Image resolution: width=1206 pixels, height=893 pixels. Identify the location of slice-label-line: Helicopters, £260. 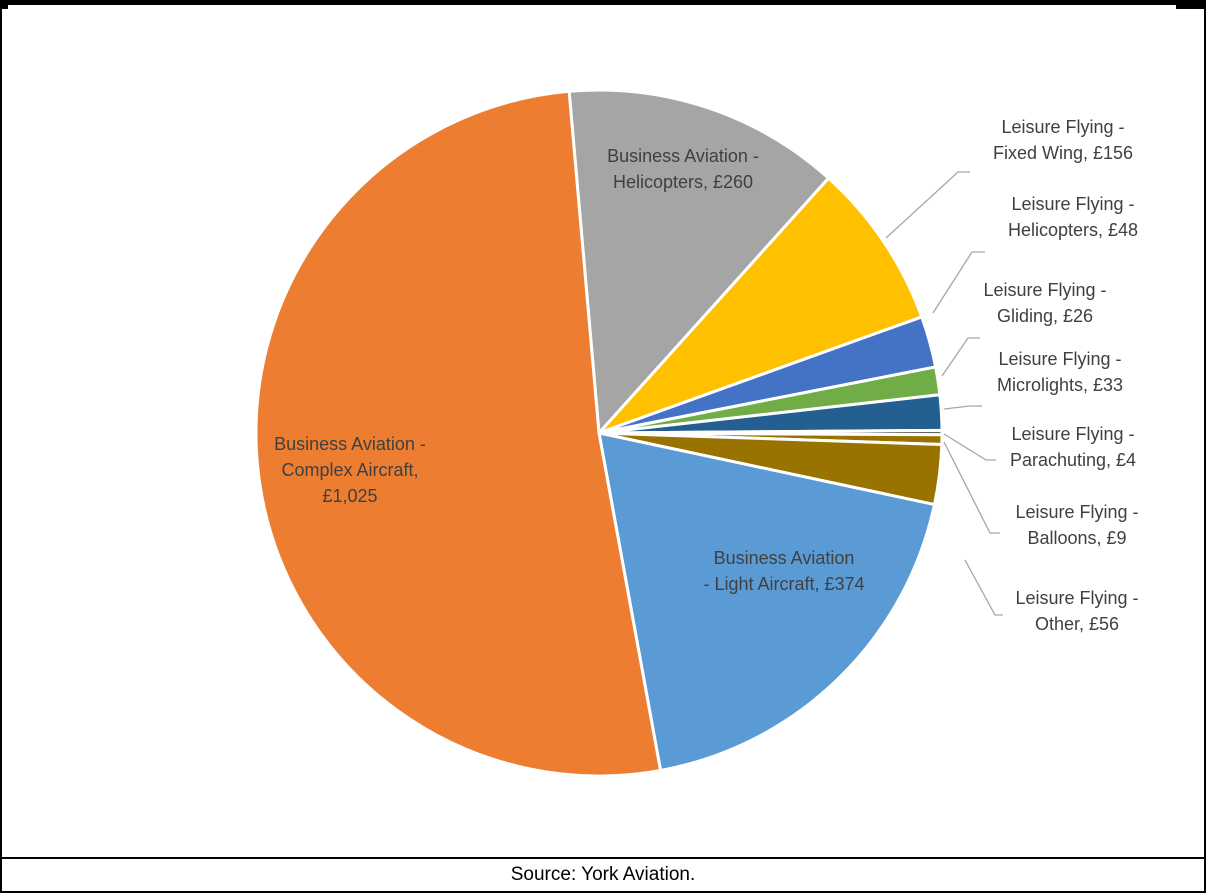
(683, 182).